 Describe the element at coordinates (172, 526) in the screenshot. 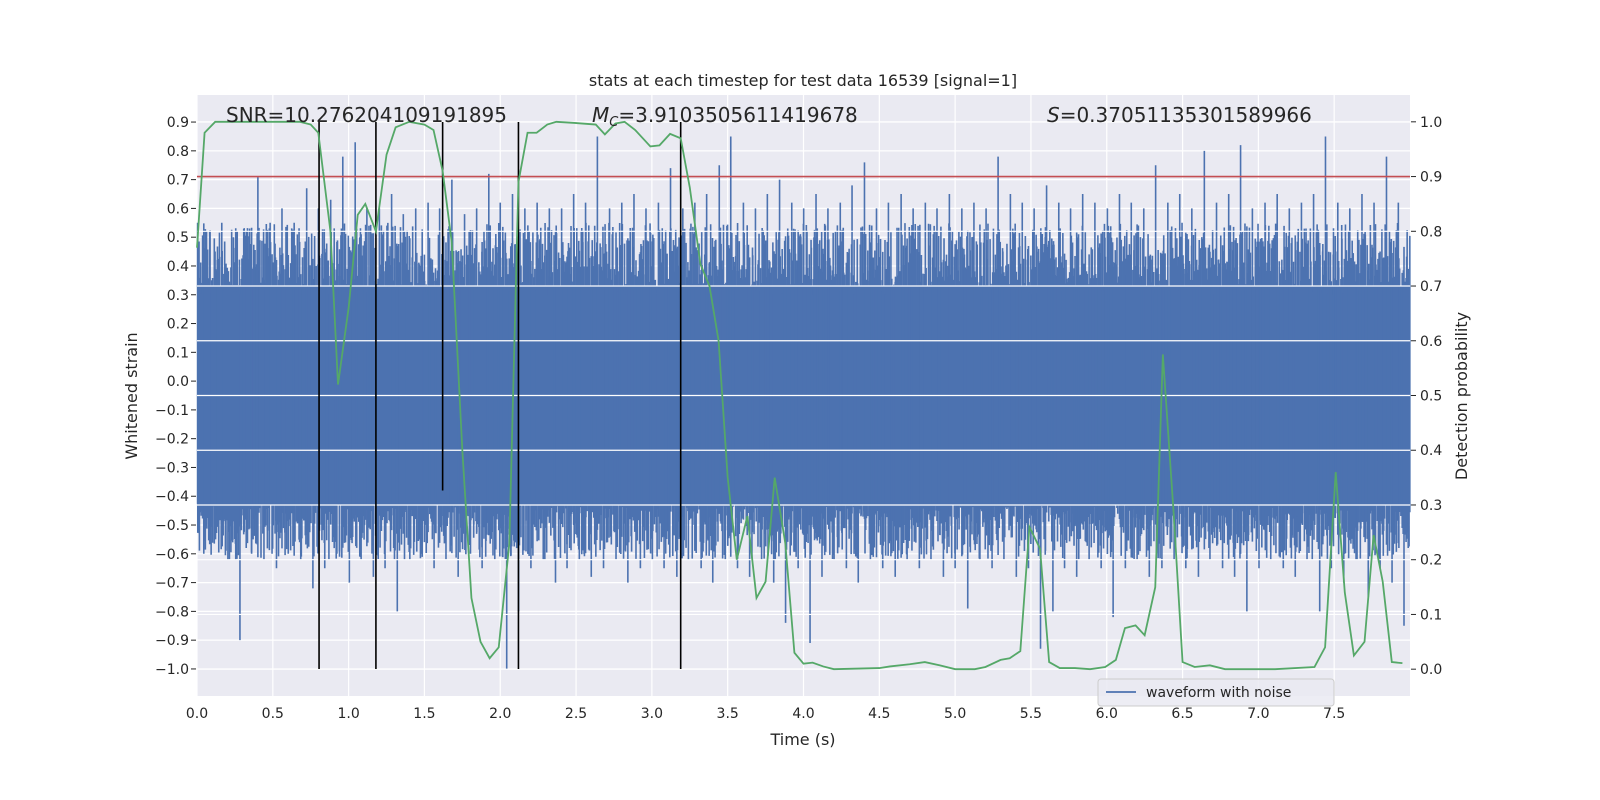

I see `y-tick-label: −0.5` at that location.